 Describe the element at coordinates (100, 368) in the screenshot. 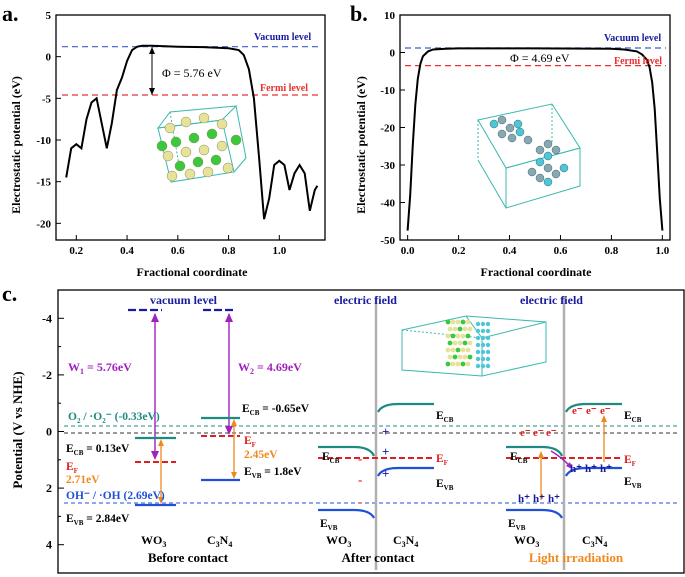

I see `w1-label: W1 = 5.76eV` at that location.